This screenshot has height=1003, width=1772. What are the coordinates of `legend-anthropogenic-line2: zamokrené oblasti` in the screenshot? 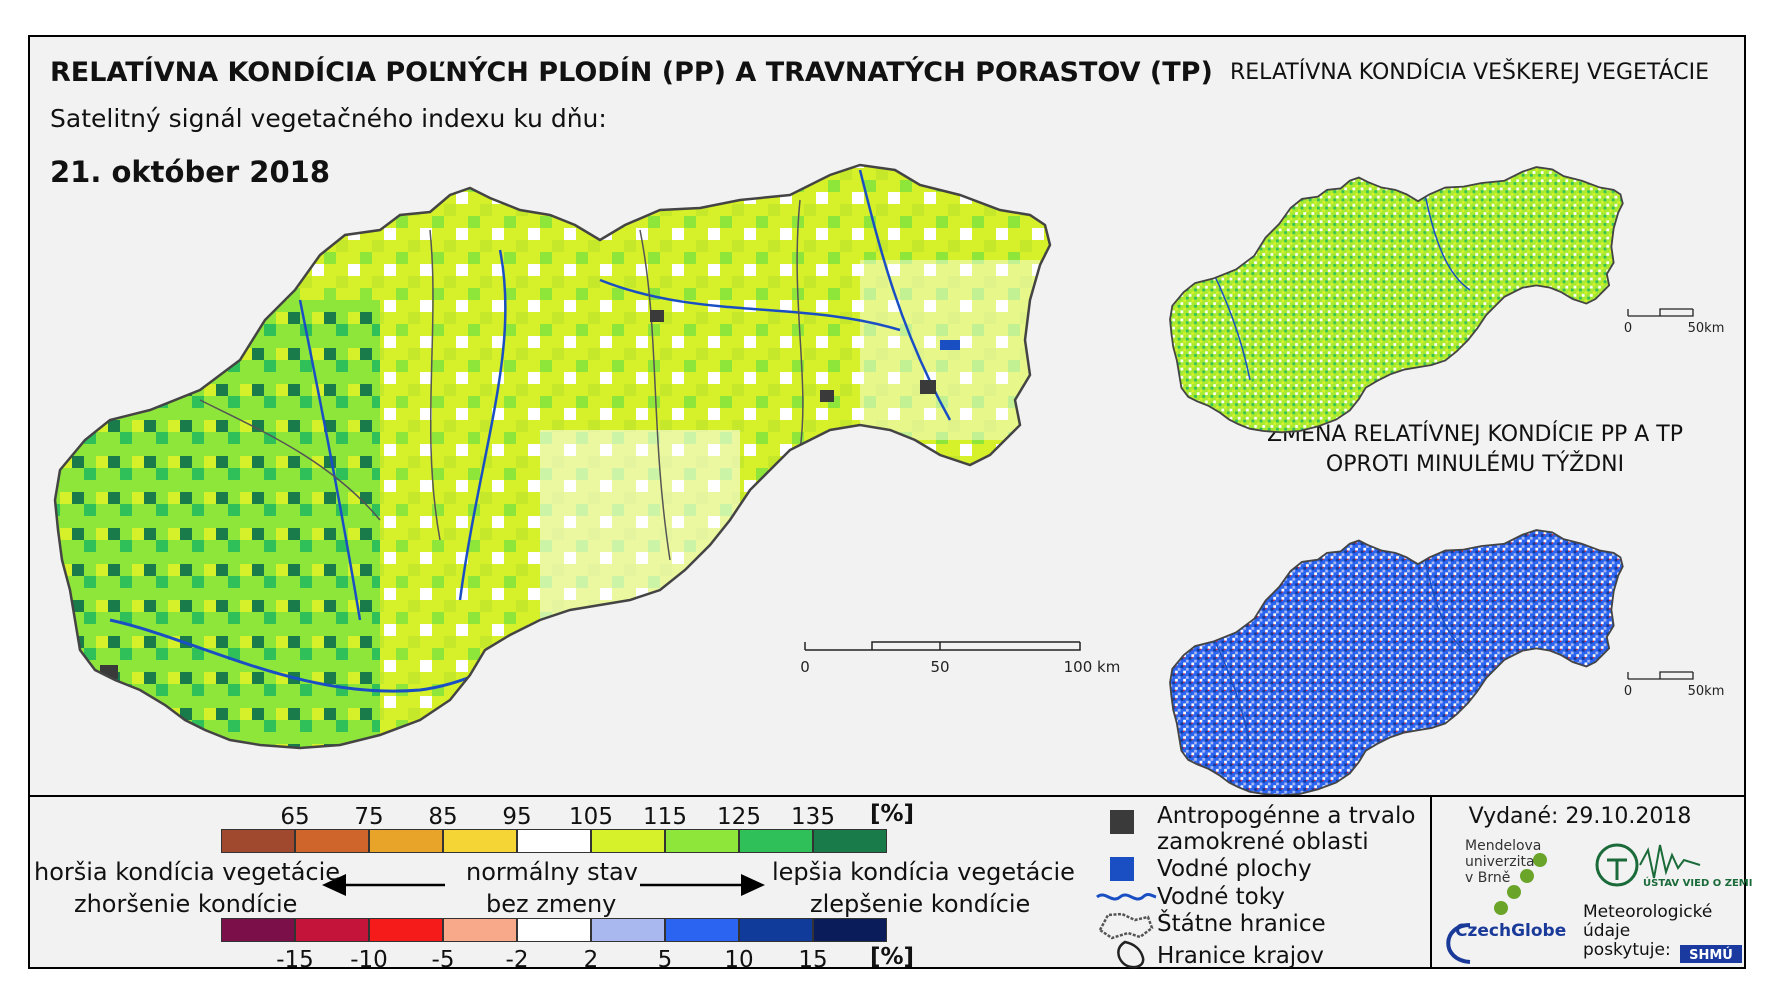 It's located at (1263, 842).